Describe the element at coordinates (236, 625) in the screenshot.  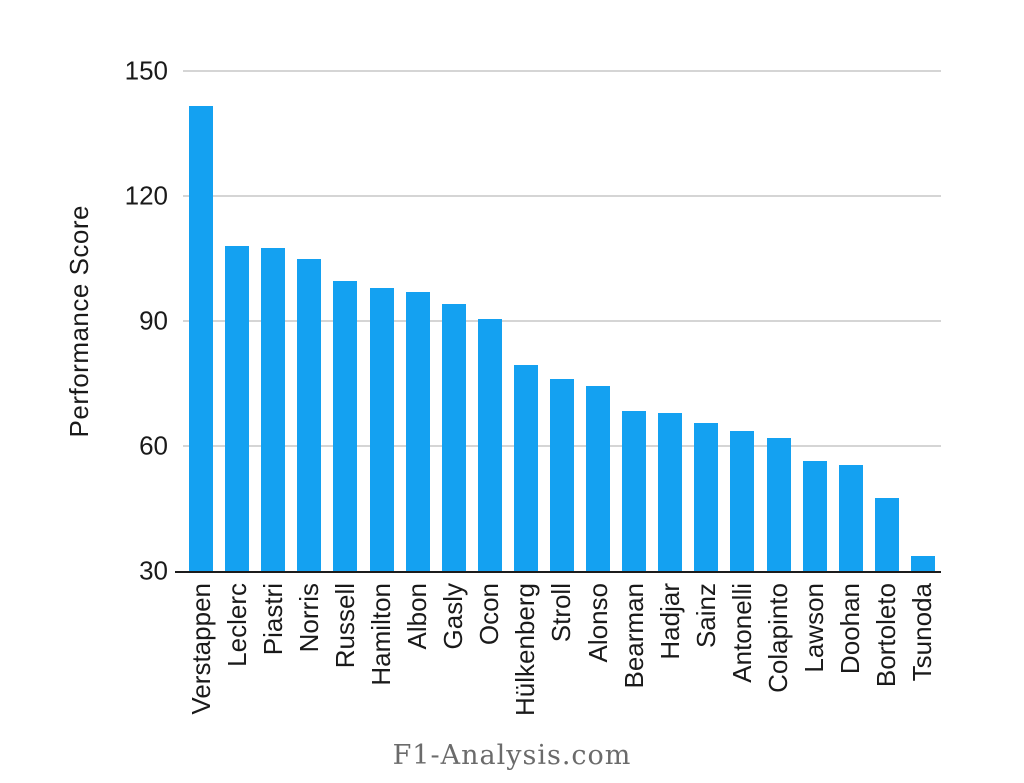
I see `x-axis-label-leclerc: Leclerc` at that location.